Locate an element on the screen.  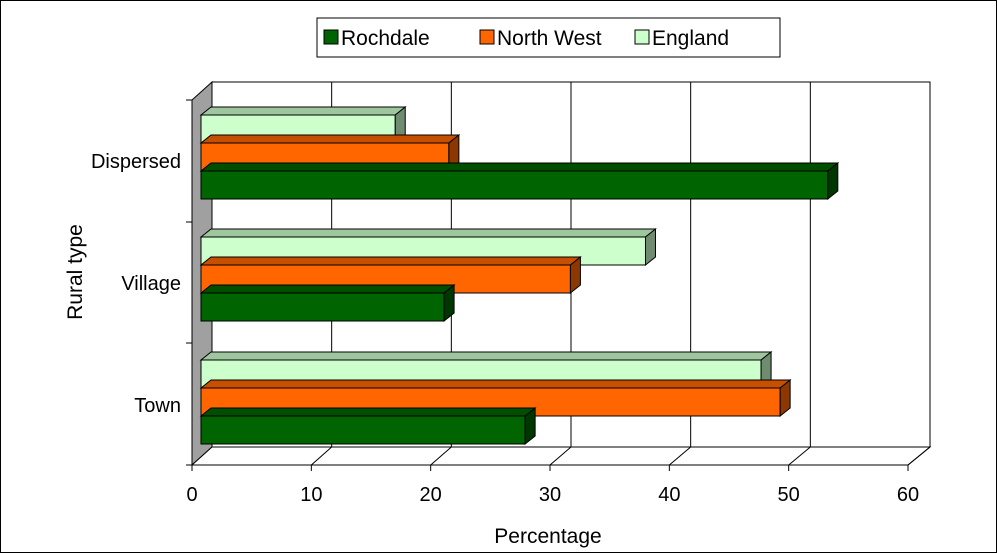
x-tick-label: 50 is located at coordinates (789, 495).